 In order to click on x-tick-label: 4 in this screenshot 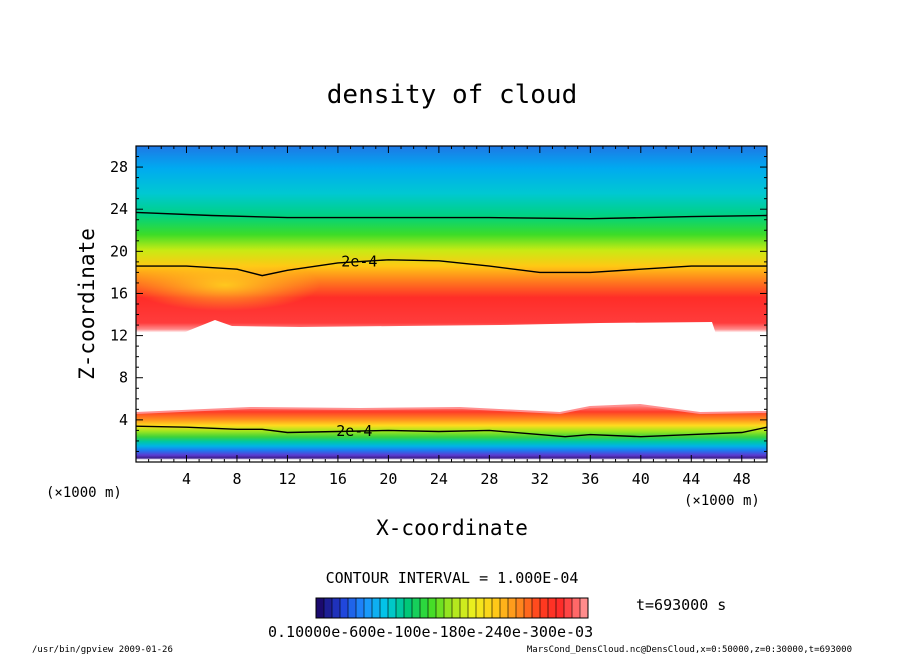, I will do `click(186, 479)`.